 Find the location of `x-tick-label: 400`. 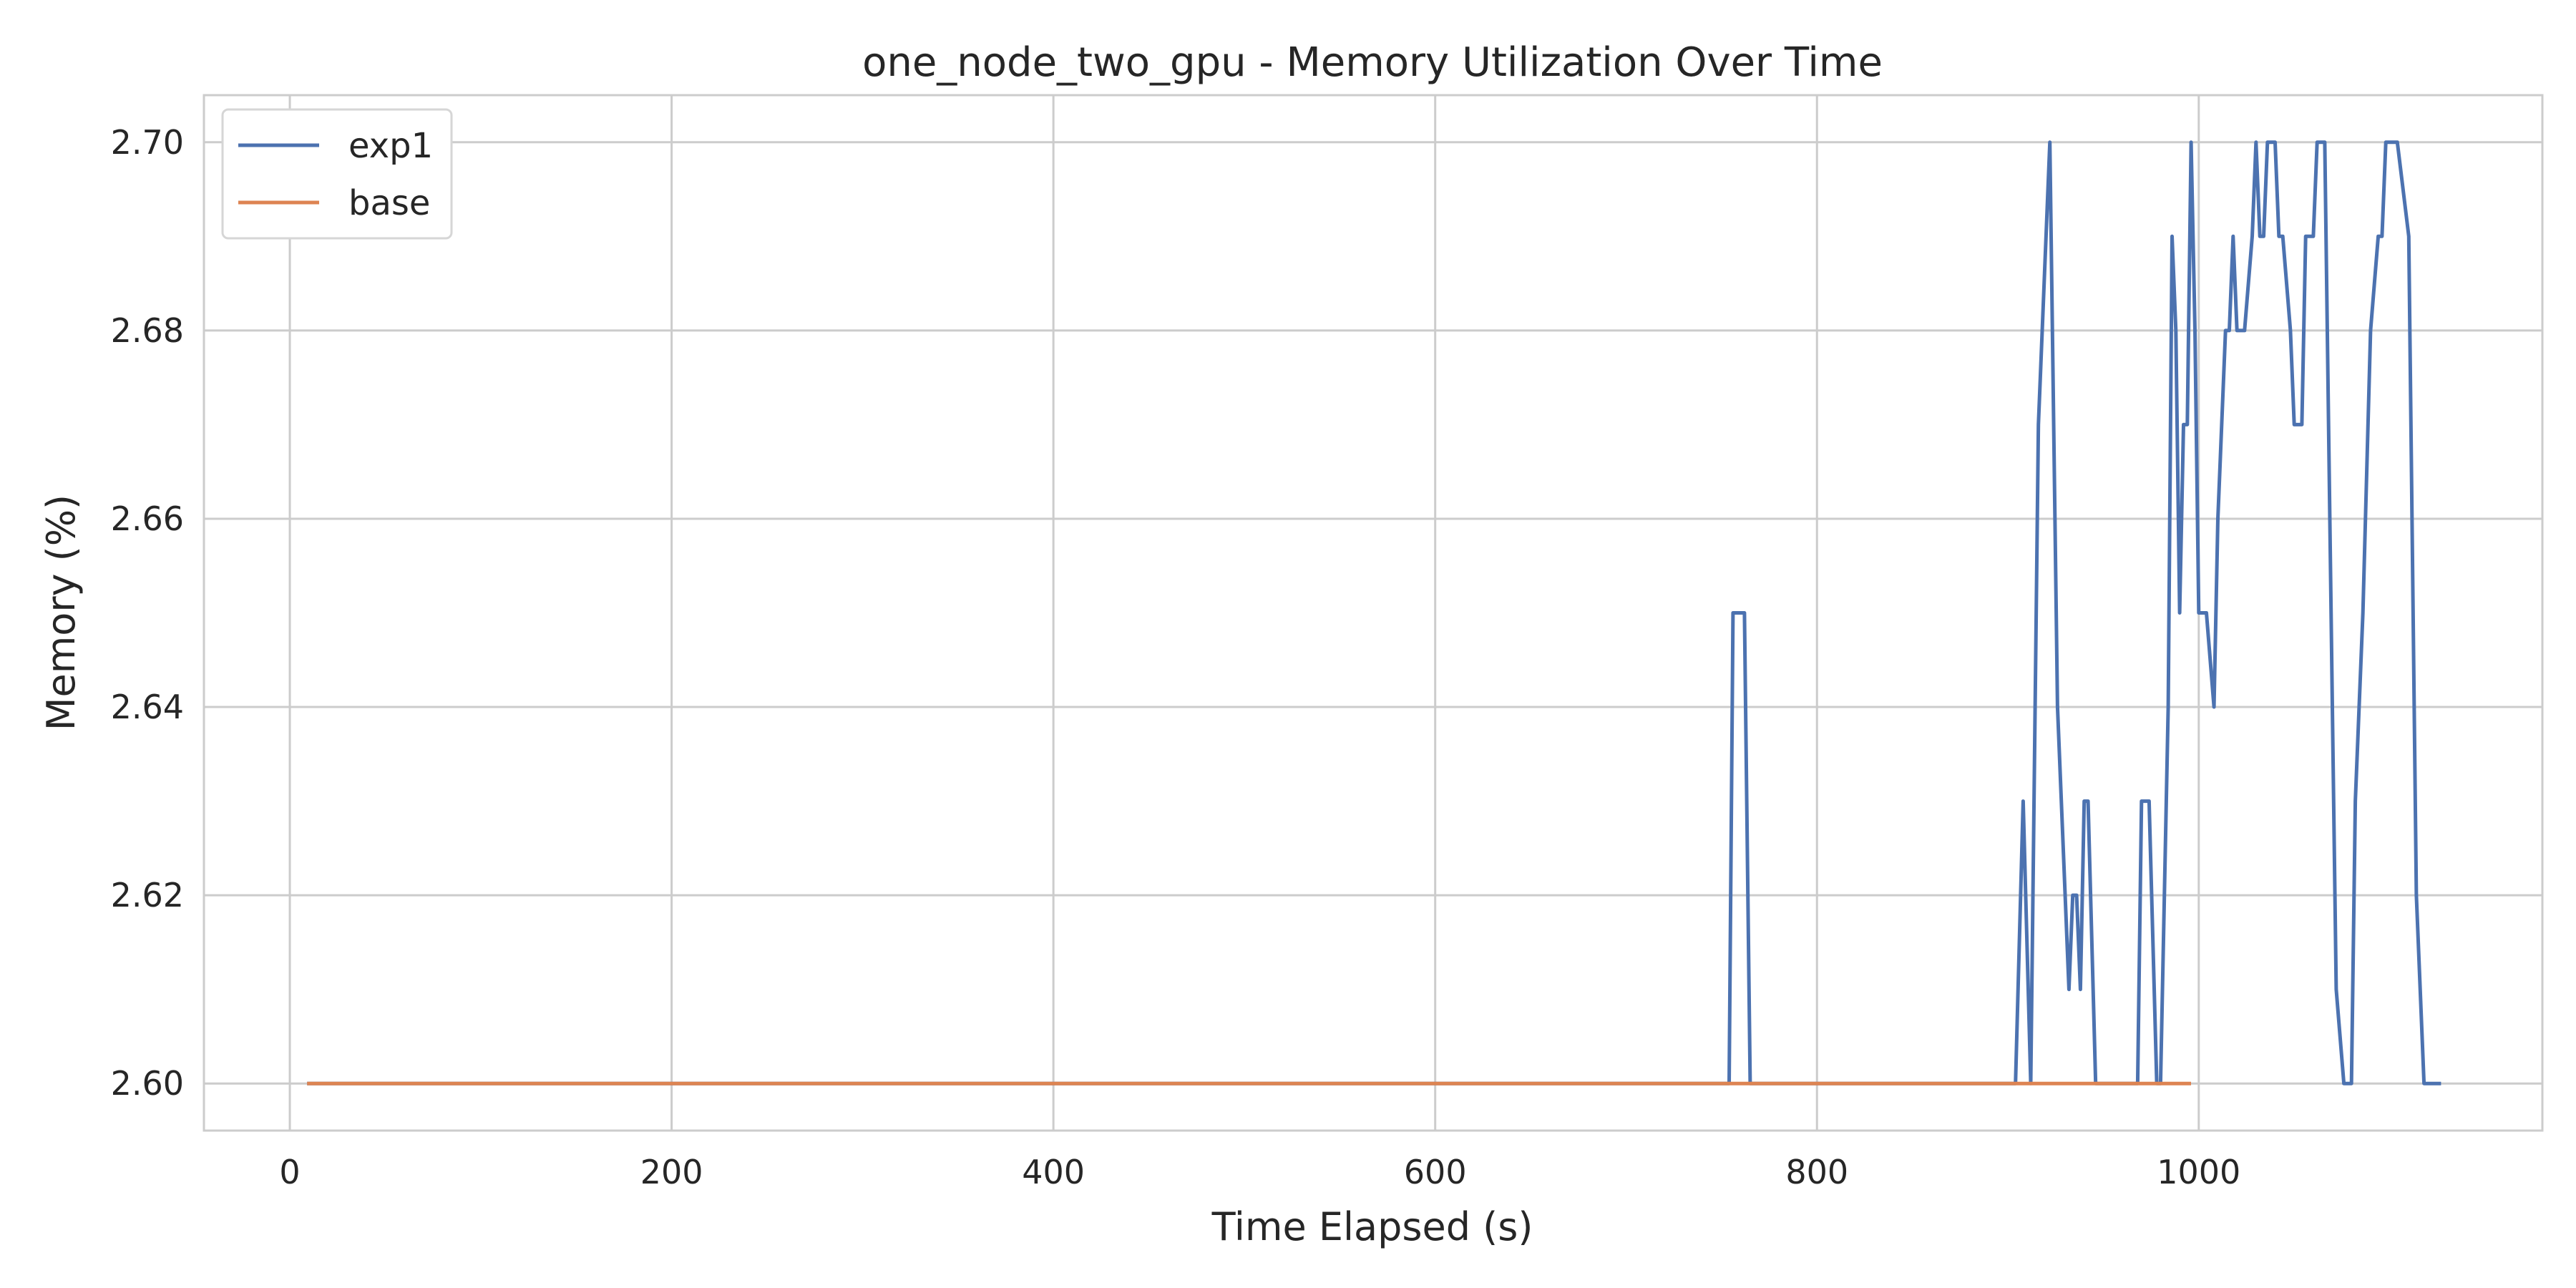

x-tick-label: 400 is located at coordinates (1053, 1172).